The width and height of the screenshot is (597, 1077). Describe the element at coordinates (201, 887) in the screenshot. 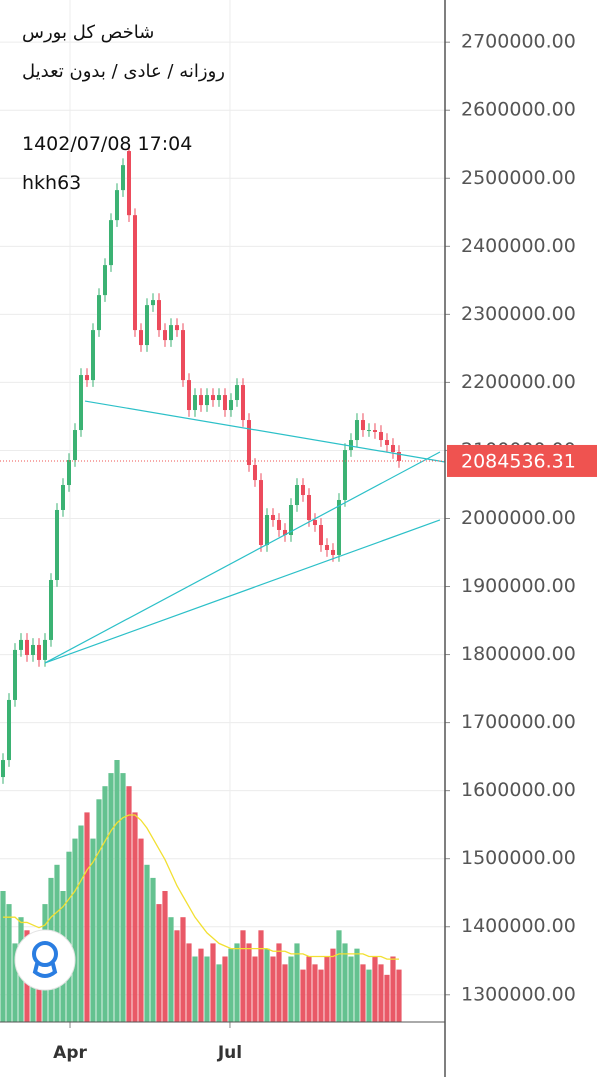

I see `volume-ma-line` at that location.